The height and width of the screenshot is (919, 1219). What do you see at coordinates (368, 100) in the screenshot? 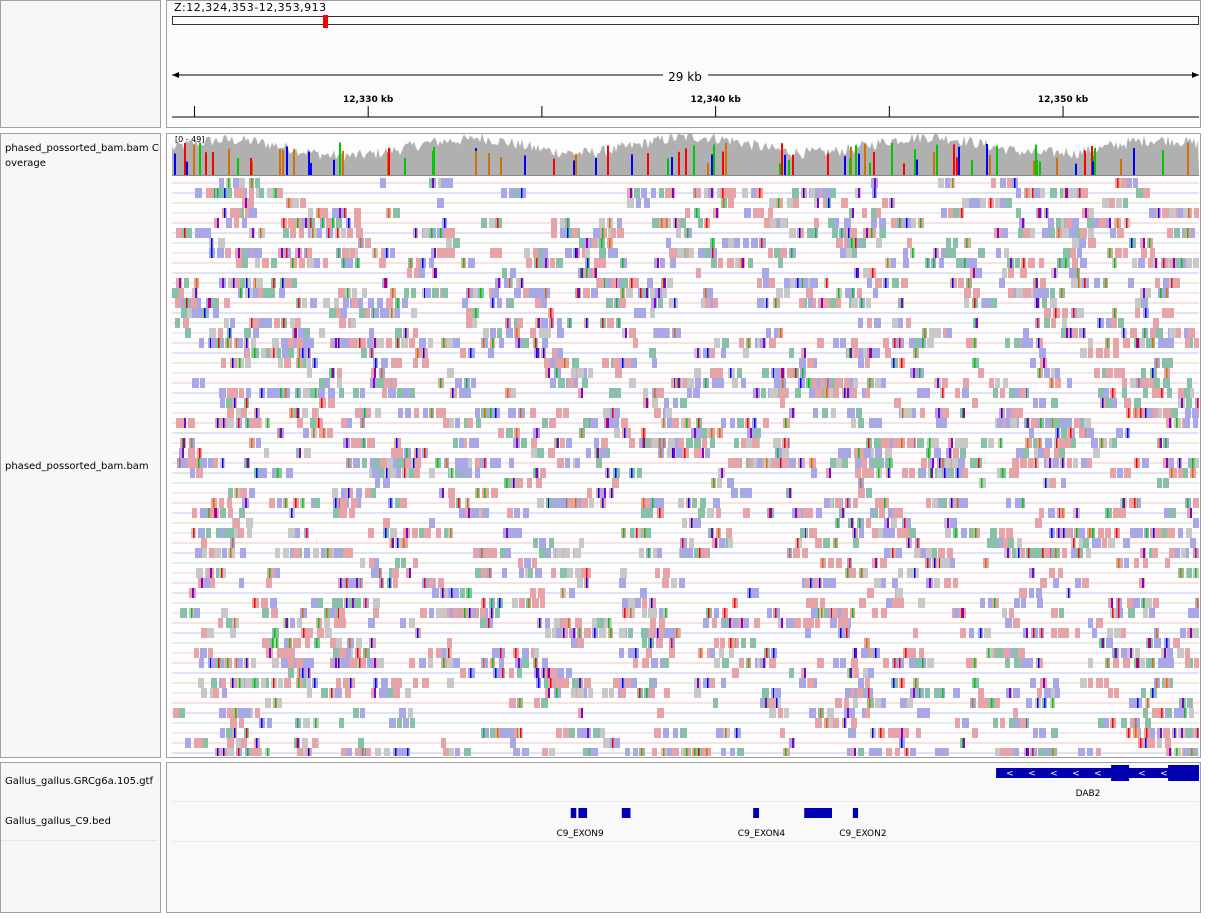
I see `ruler-tick-label: 12,330 kb` at bounding box center [368, 100].